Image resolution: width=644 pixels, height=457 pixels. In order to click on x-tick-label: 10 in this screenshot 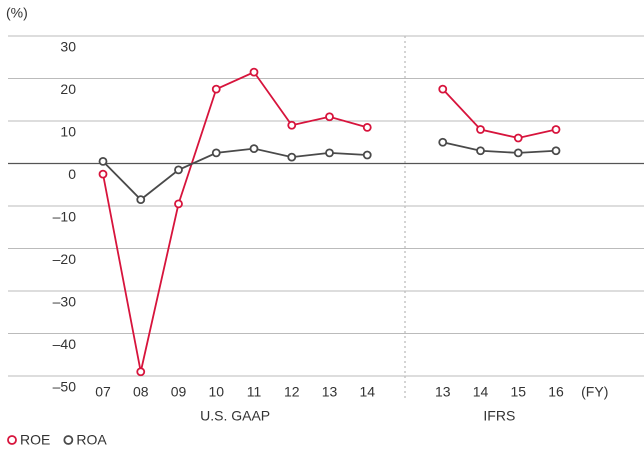, I will do `click(216, 392)`.